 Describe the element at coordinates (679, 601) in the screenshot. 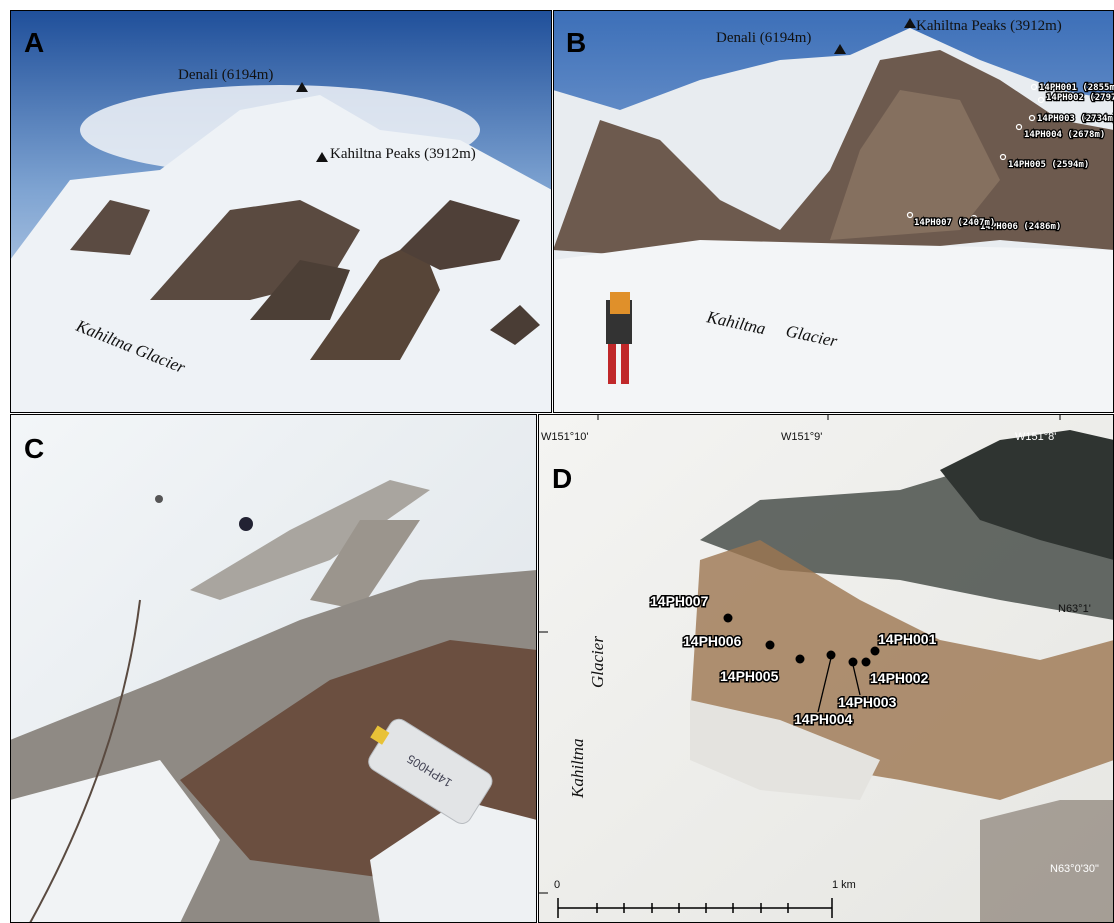

I see `sample-label: 14PH007` at that location.